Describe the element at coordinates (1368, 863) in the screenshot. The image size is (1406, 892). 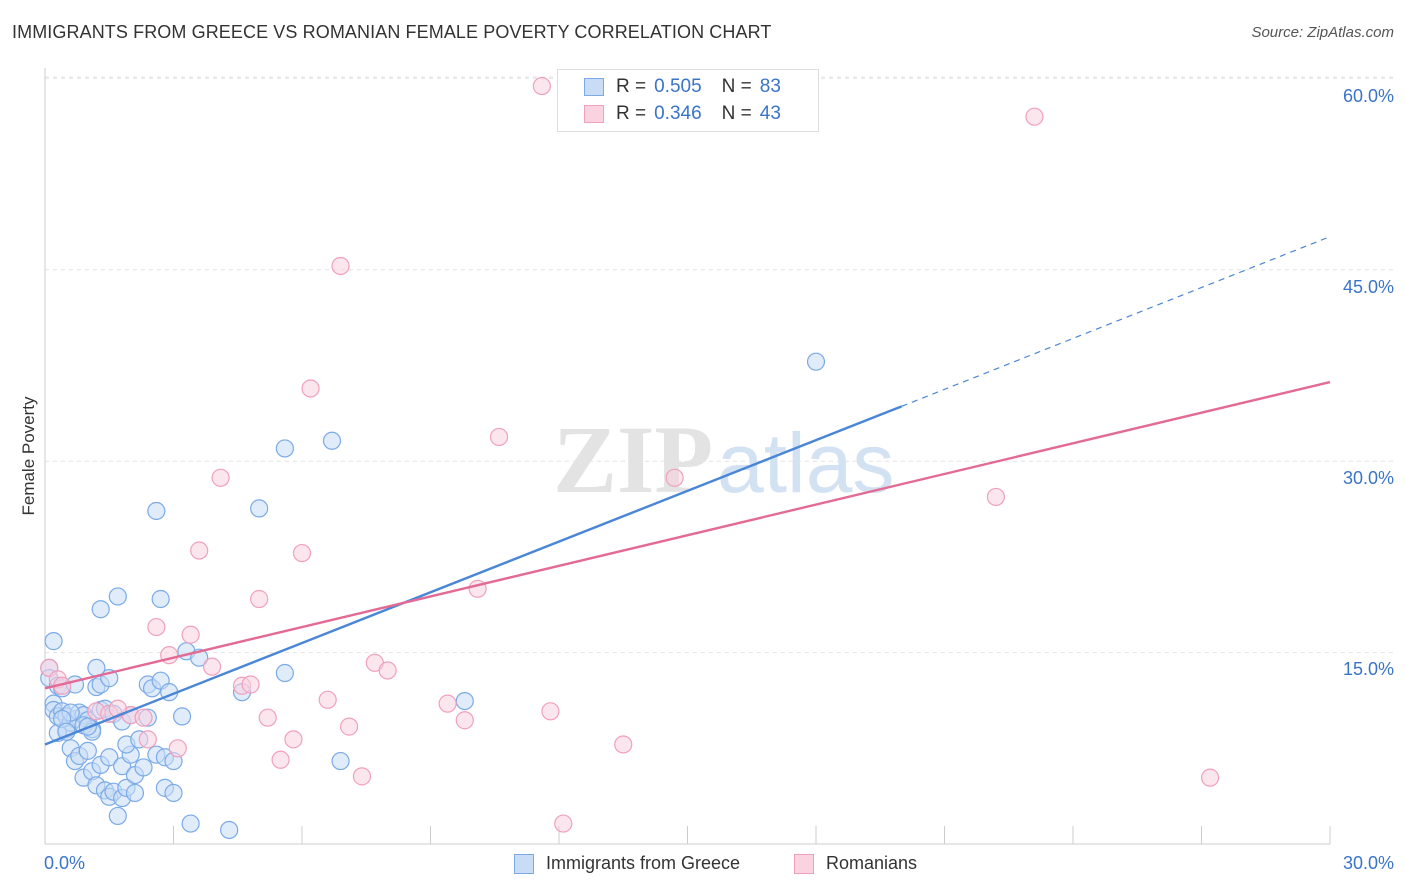
I see `x-tick-max: 30.0%` at that location.